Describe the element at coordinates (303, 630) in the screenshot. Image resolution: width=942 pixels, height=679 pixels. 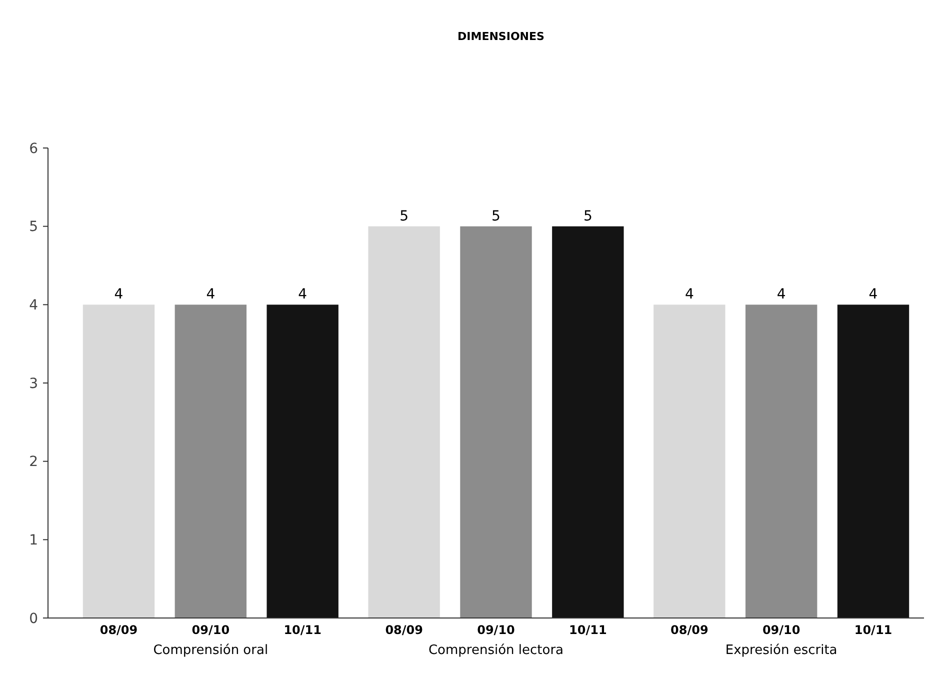
I see `series-label: 10/11` at that location.